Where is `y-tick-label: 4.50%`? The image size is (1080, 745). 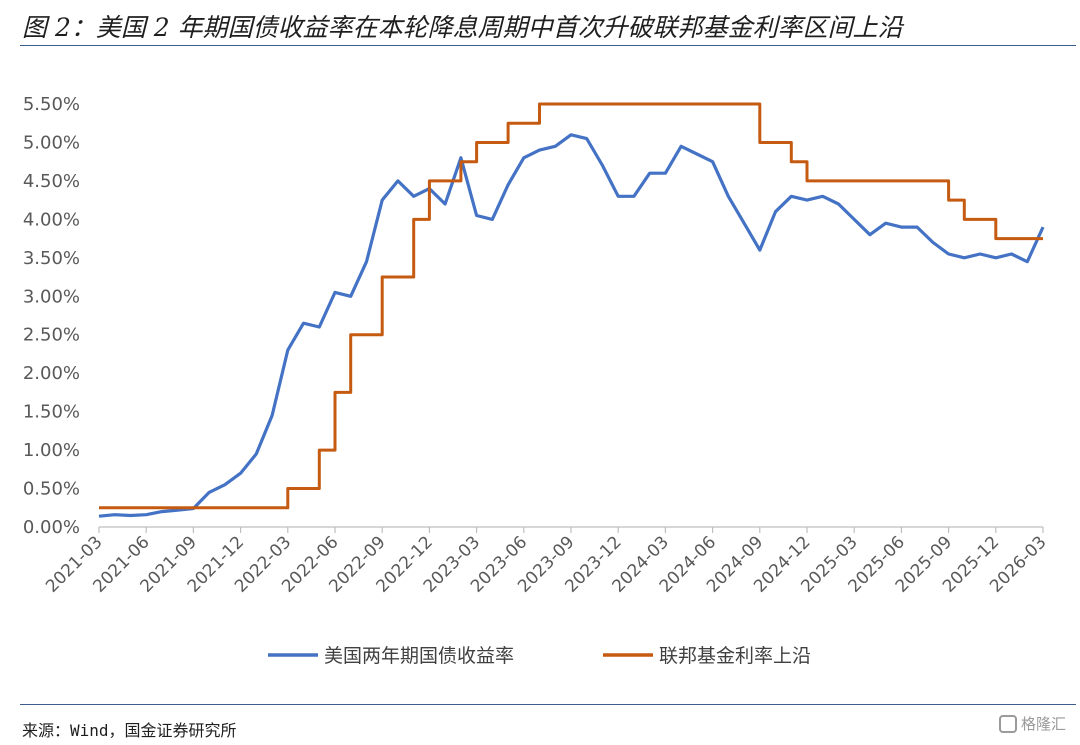
y-tick-label: 4.50% is located at coordinates (51, 181).